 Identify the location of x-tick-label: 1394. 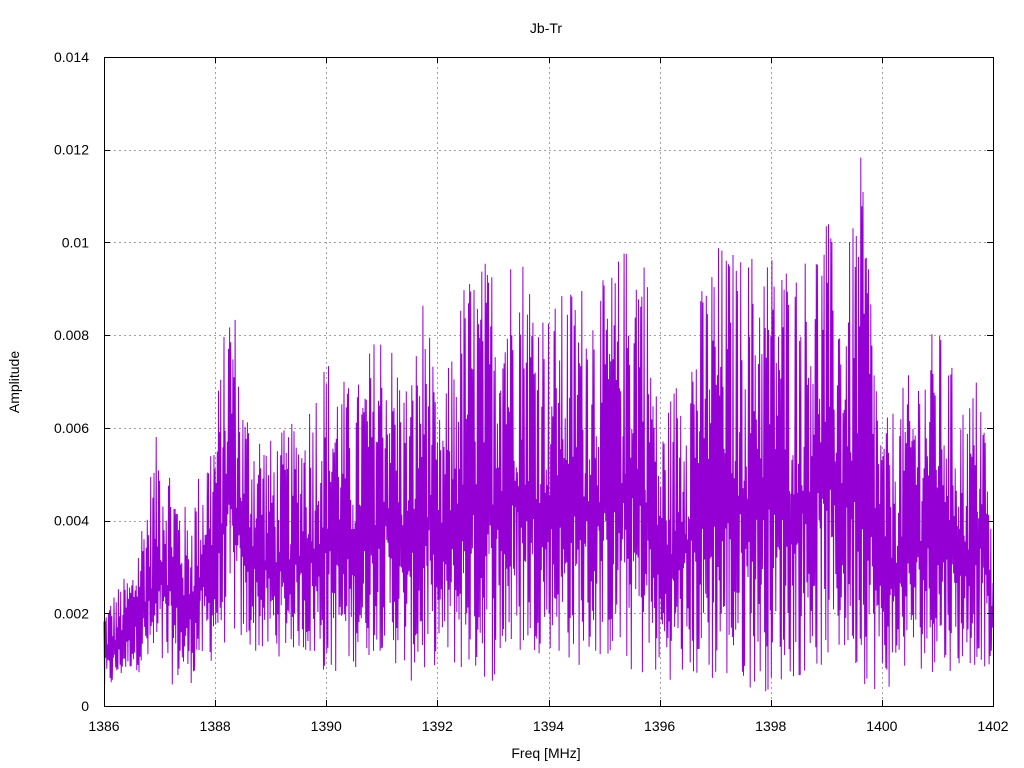
(548, 726).